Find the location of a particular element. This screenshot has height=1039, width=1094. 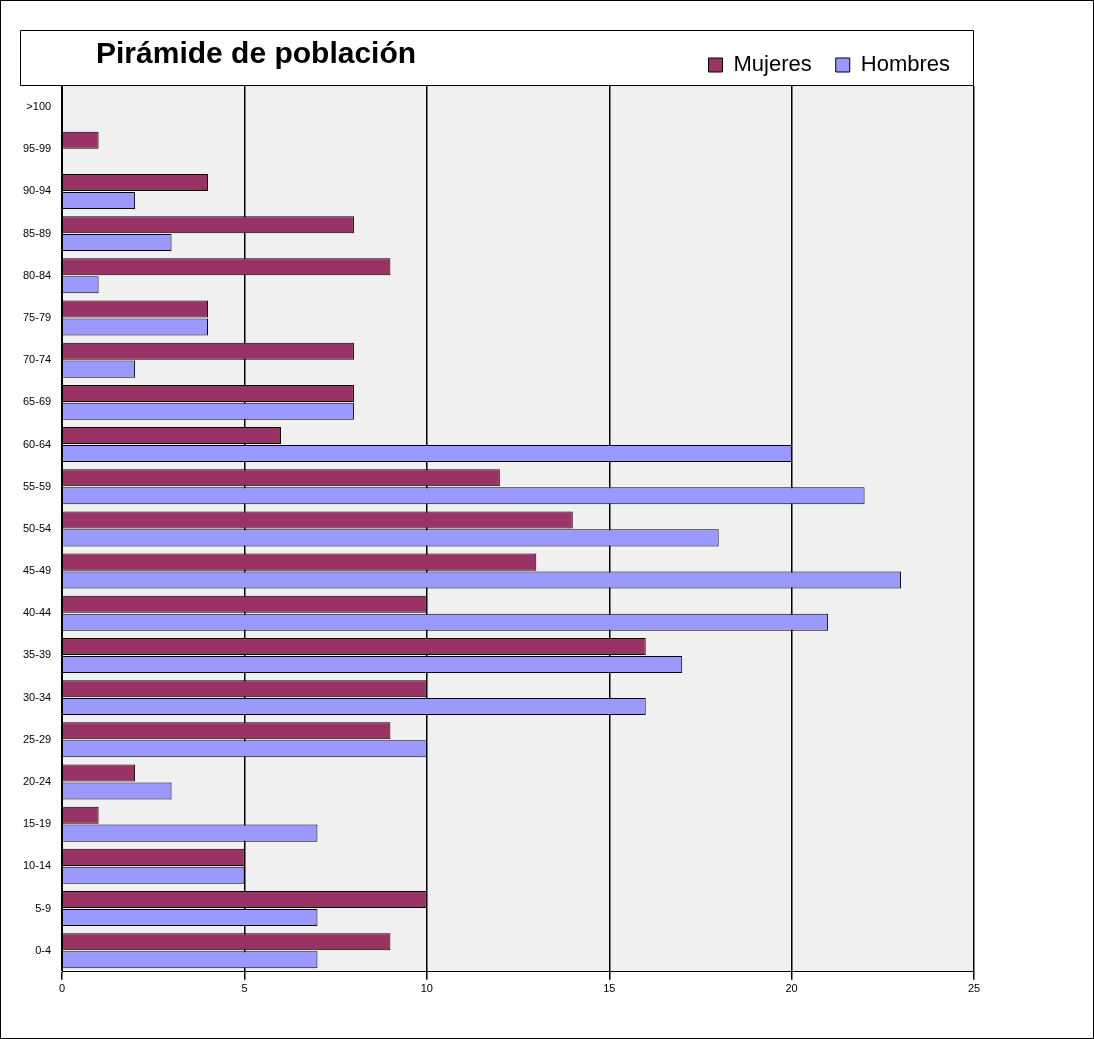

x-tick-label: 5 is located at coordinates (244, 988).